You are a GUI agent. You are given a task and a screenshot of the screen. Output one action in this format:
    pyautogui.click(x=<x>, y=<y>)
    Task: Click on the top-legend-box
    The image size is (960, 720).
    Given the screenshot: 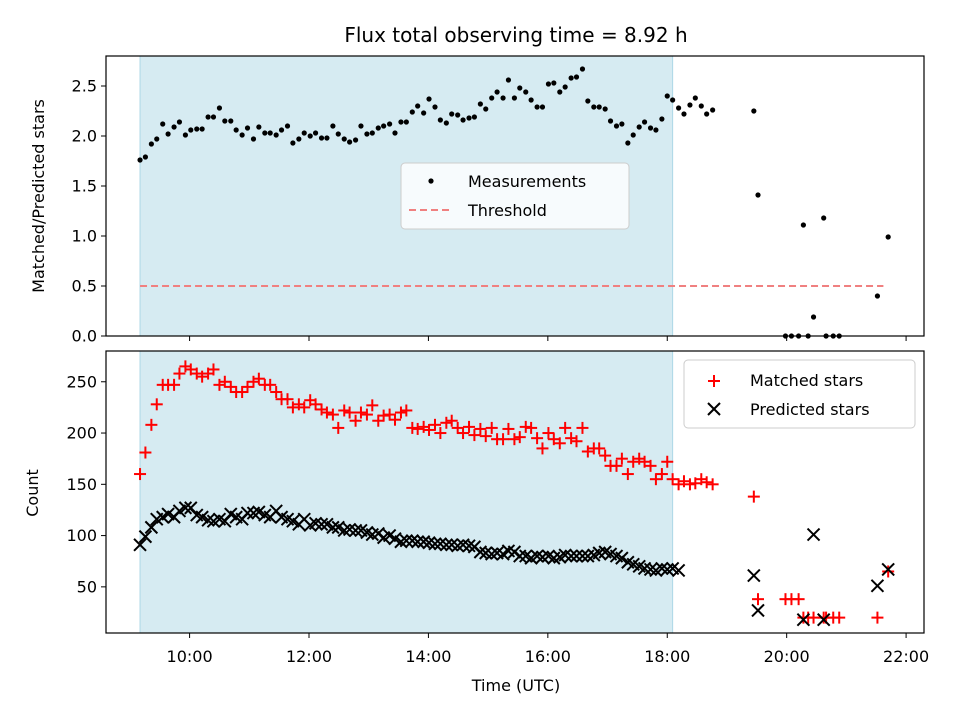 What is the action you would take?
    pyautogui.click(x=515, y=196)
    